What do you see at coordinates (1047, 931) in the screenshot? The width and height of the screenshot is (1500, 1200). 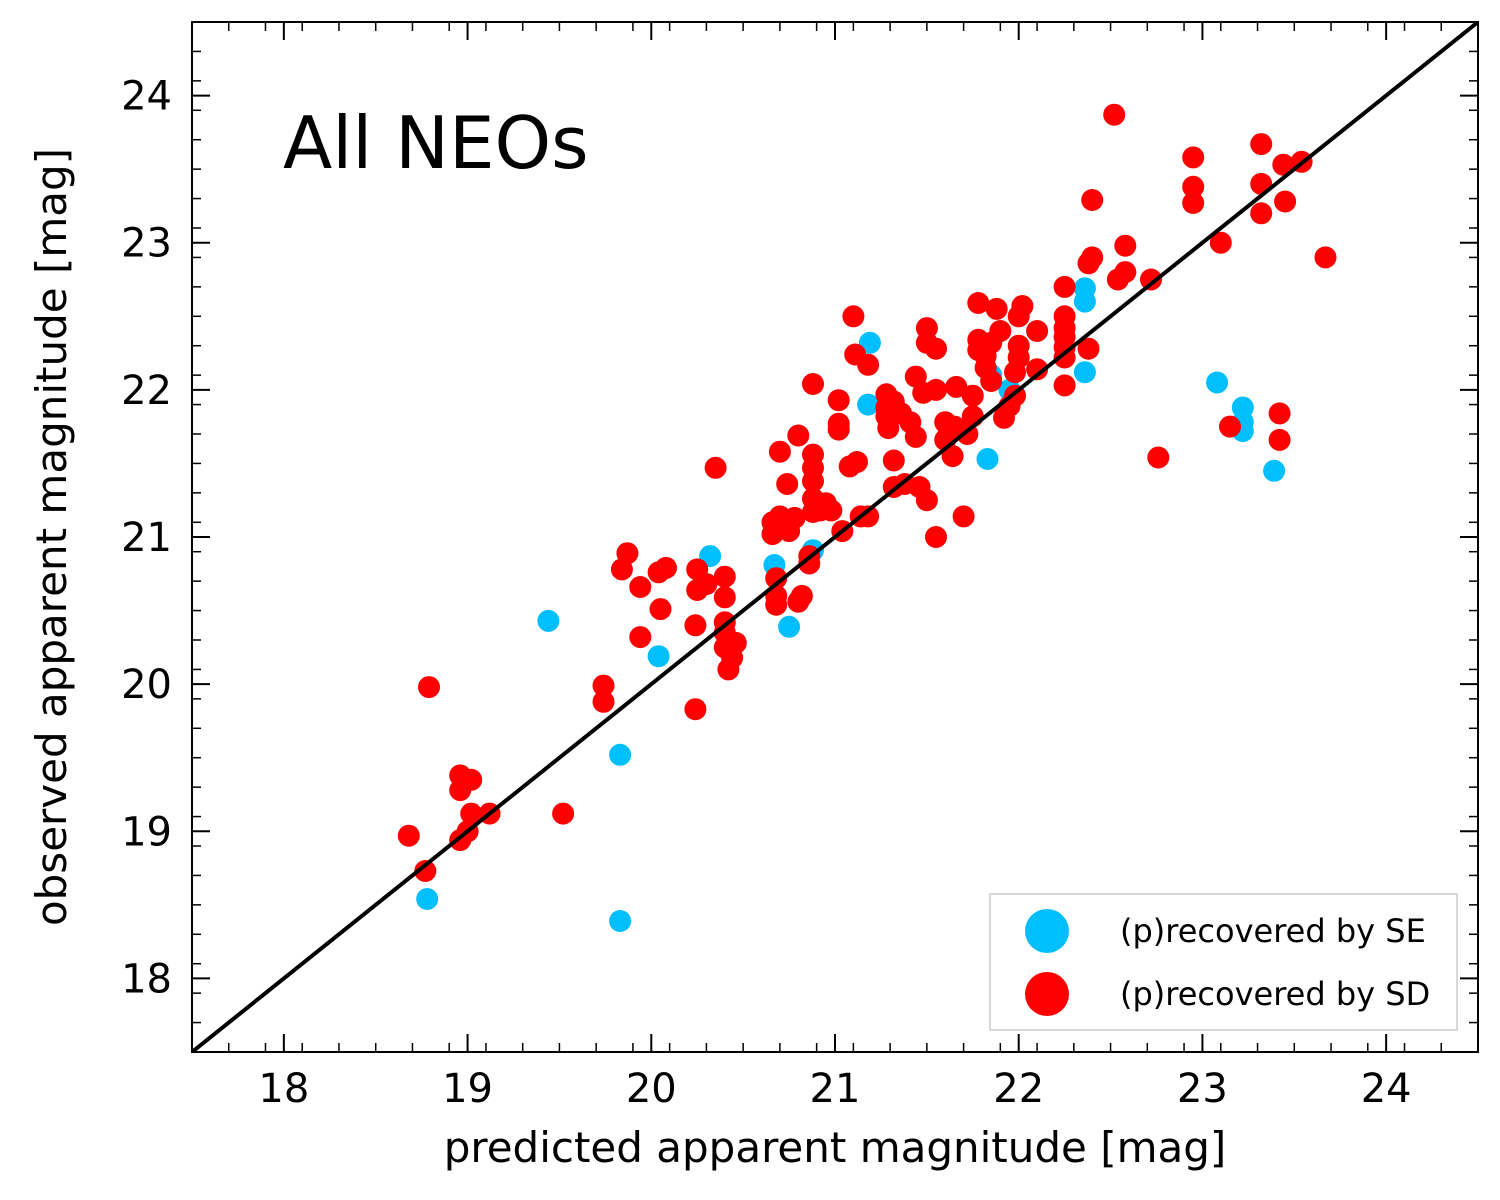 I see `legend-marker-se` at bounding box center [1047, 931].